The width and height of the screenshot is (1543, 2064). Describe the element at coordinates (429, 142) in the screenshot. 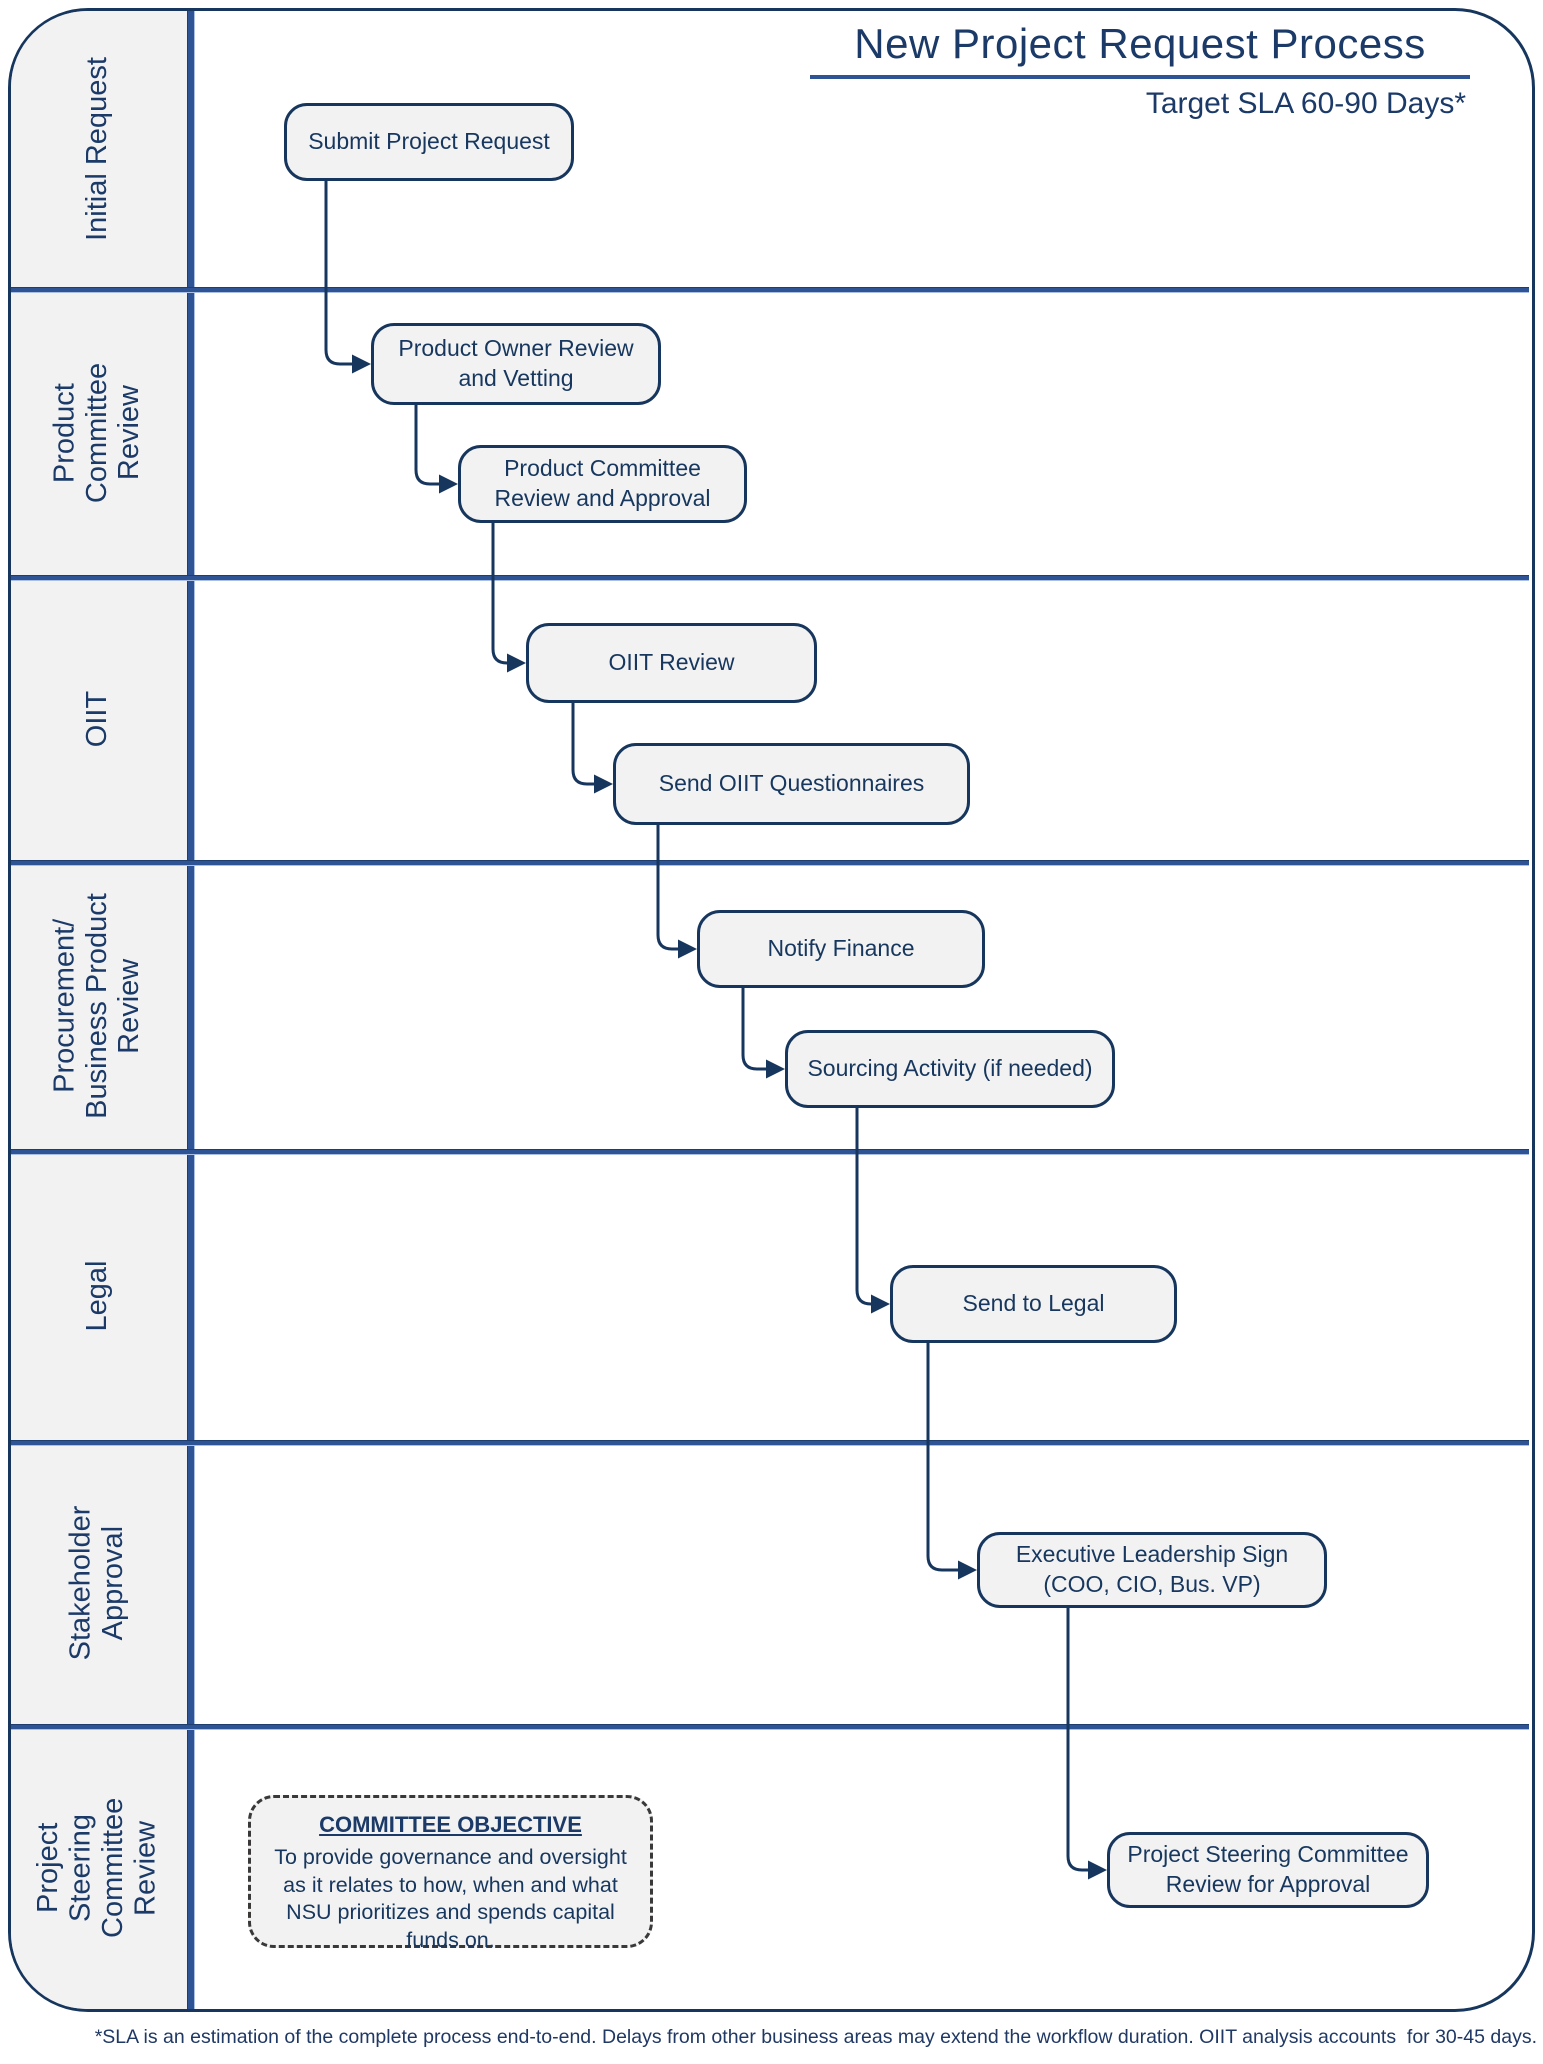

I see `node-submit-project-request: Submit Project Request` at that location.